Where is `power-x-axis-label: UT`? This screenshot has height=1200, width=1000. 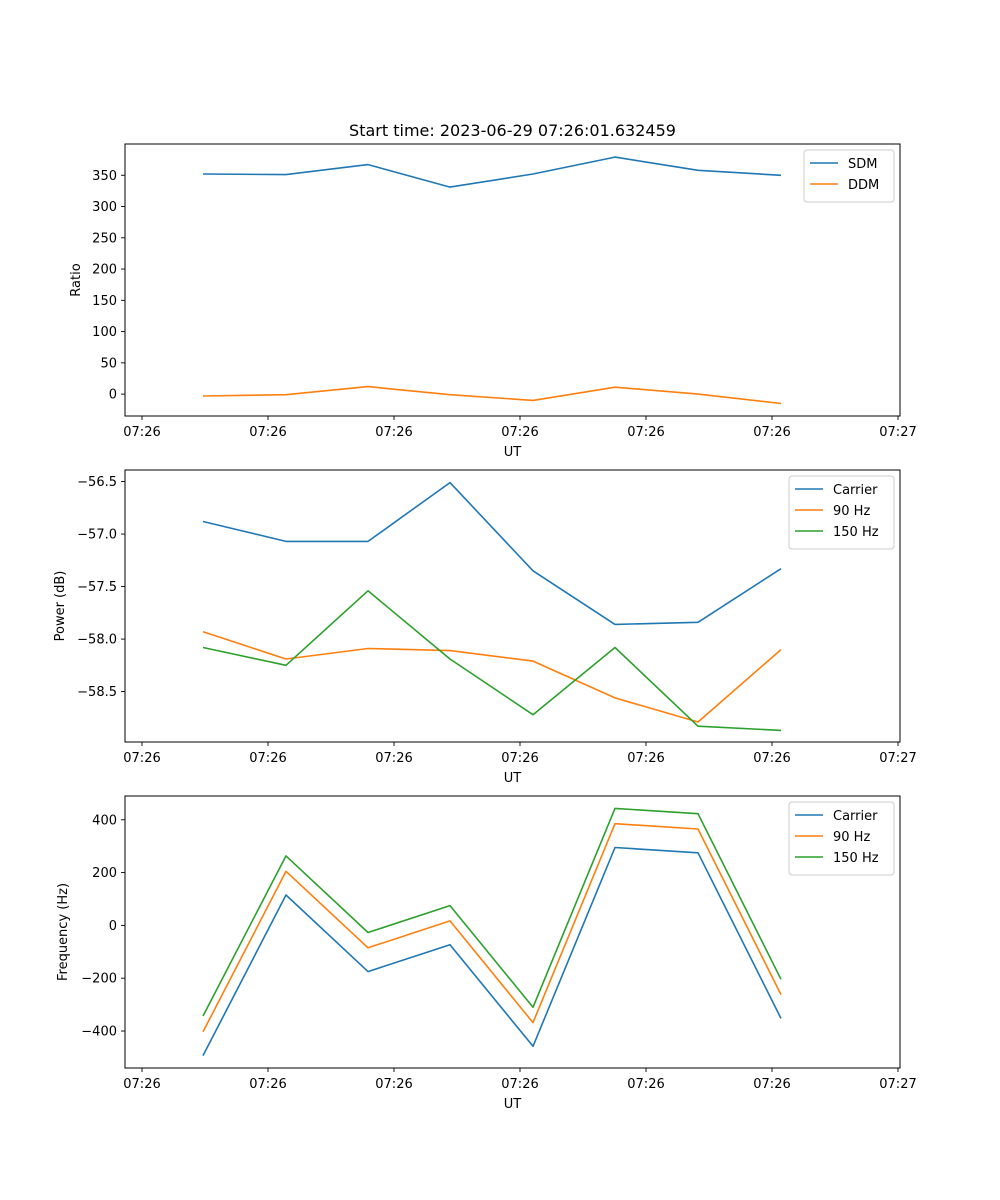 power-x-axis-label: UT is located at coordinates (513, 778).